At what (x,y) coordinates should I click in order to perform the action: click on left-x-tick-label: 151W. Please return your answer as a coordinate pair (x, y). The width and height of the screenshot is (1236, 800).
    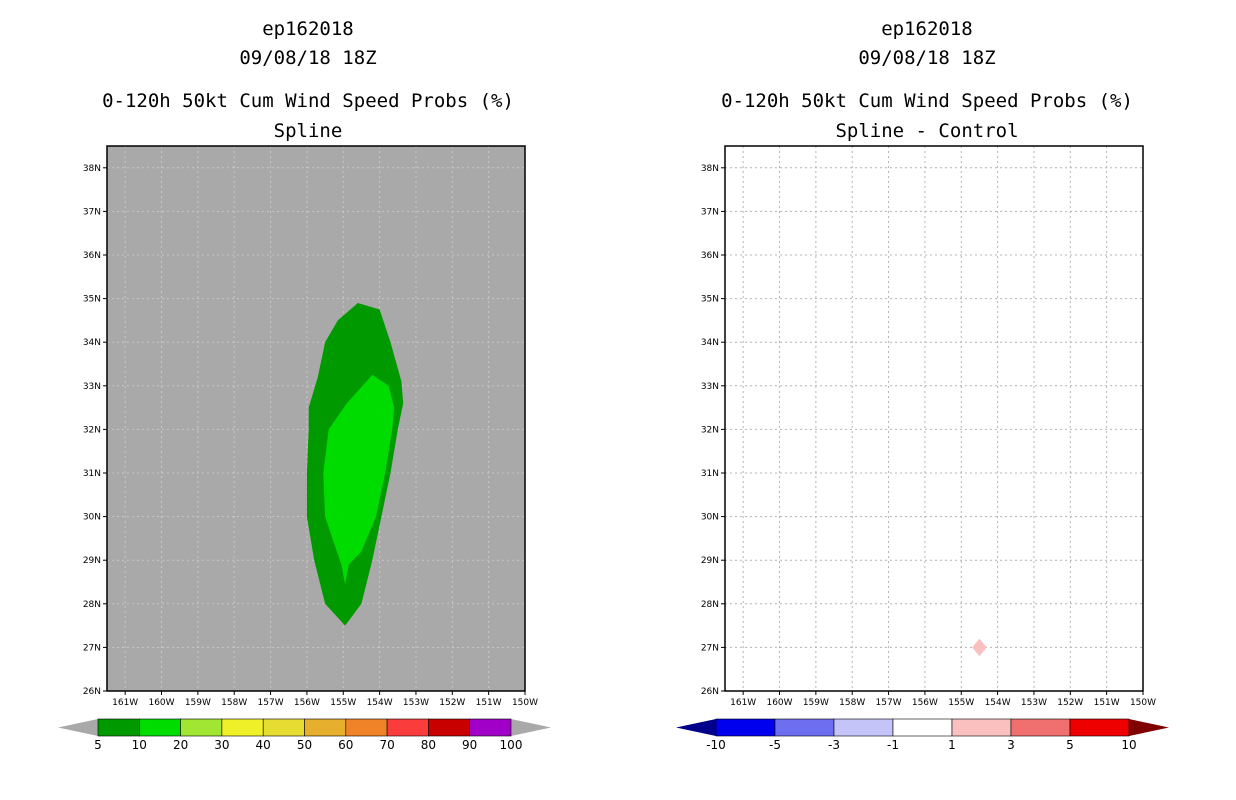
    Looking at the image, I should click on (489, 703).